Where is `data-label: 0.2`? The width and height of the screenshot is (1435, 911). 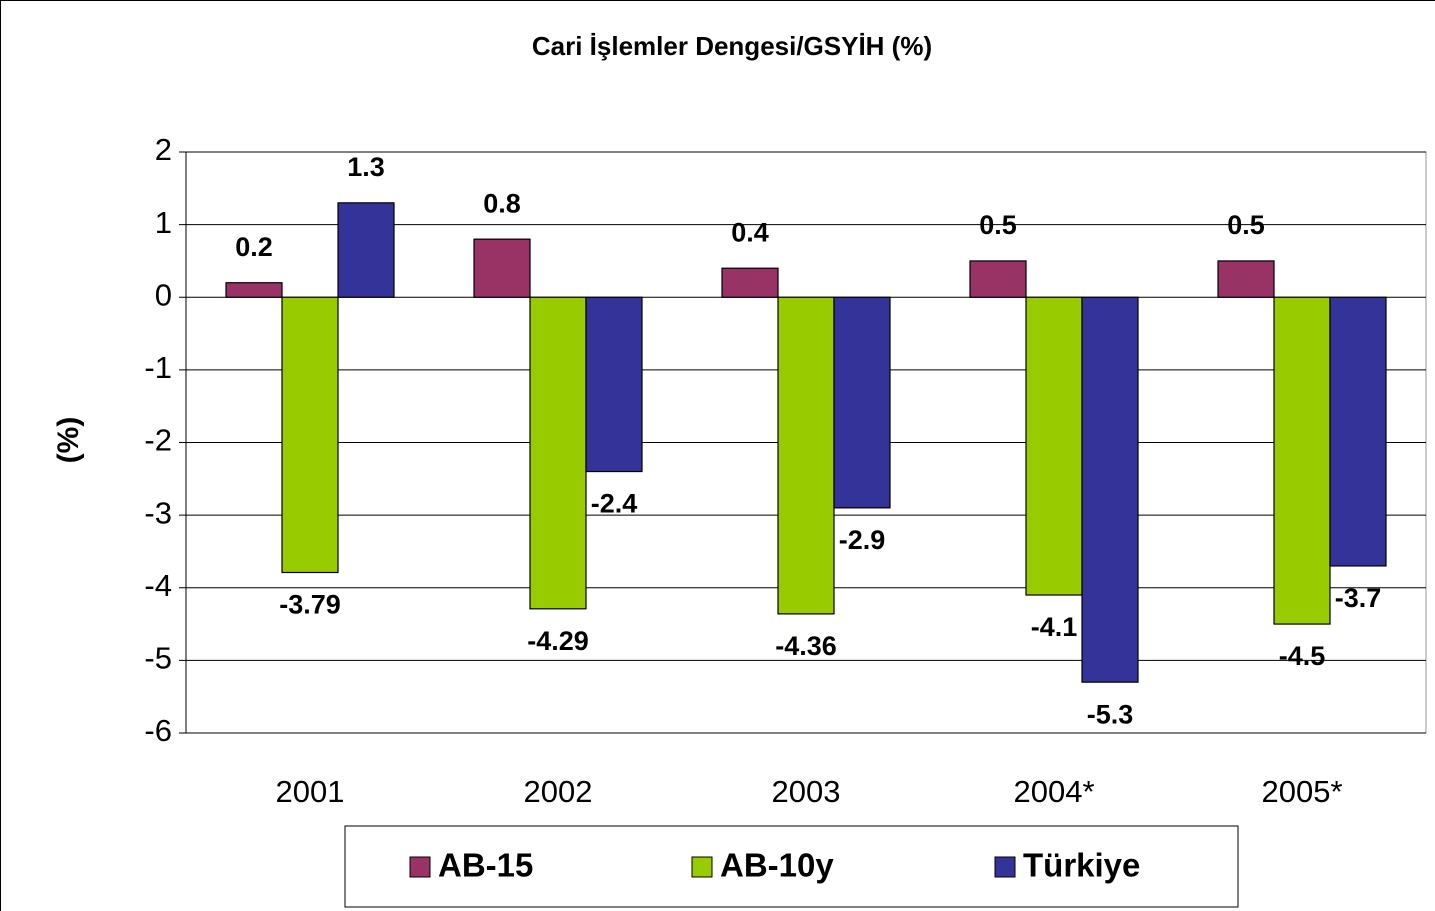 data-label: 0.2 is located at coordinates (254, 247).